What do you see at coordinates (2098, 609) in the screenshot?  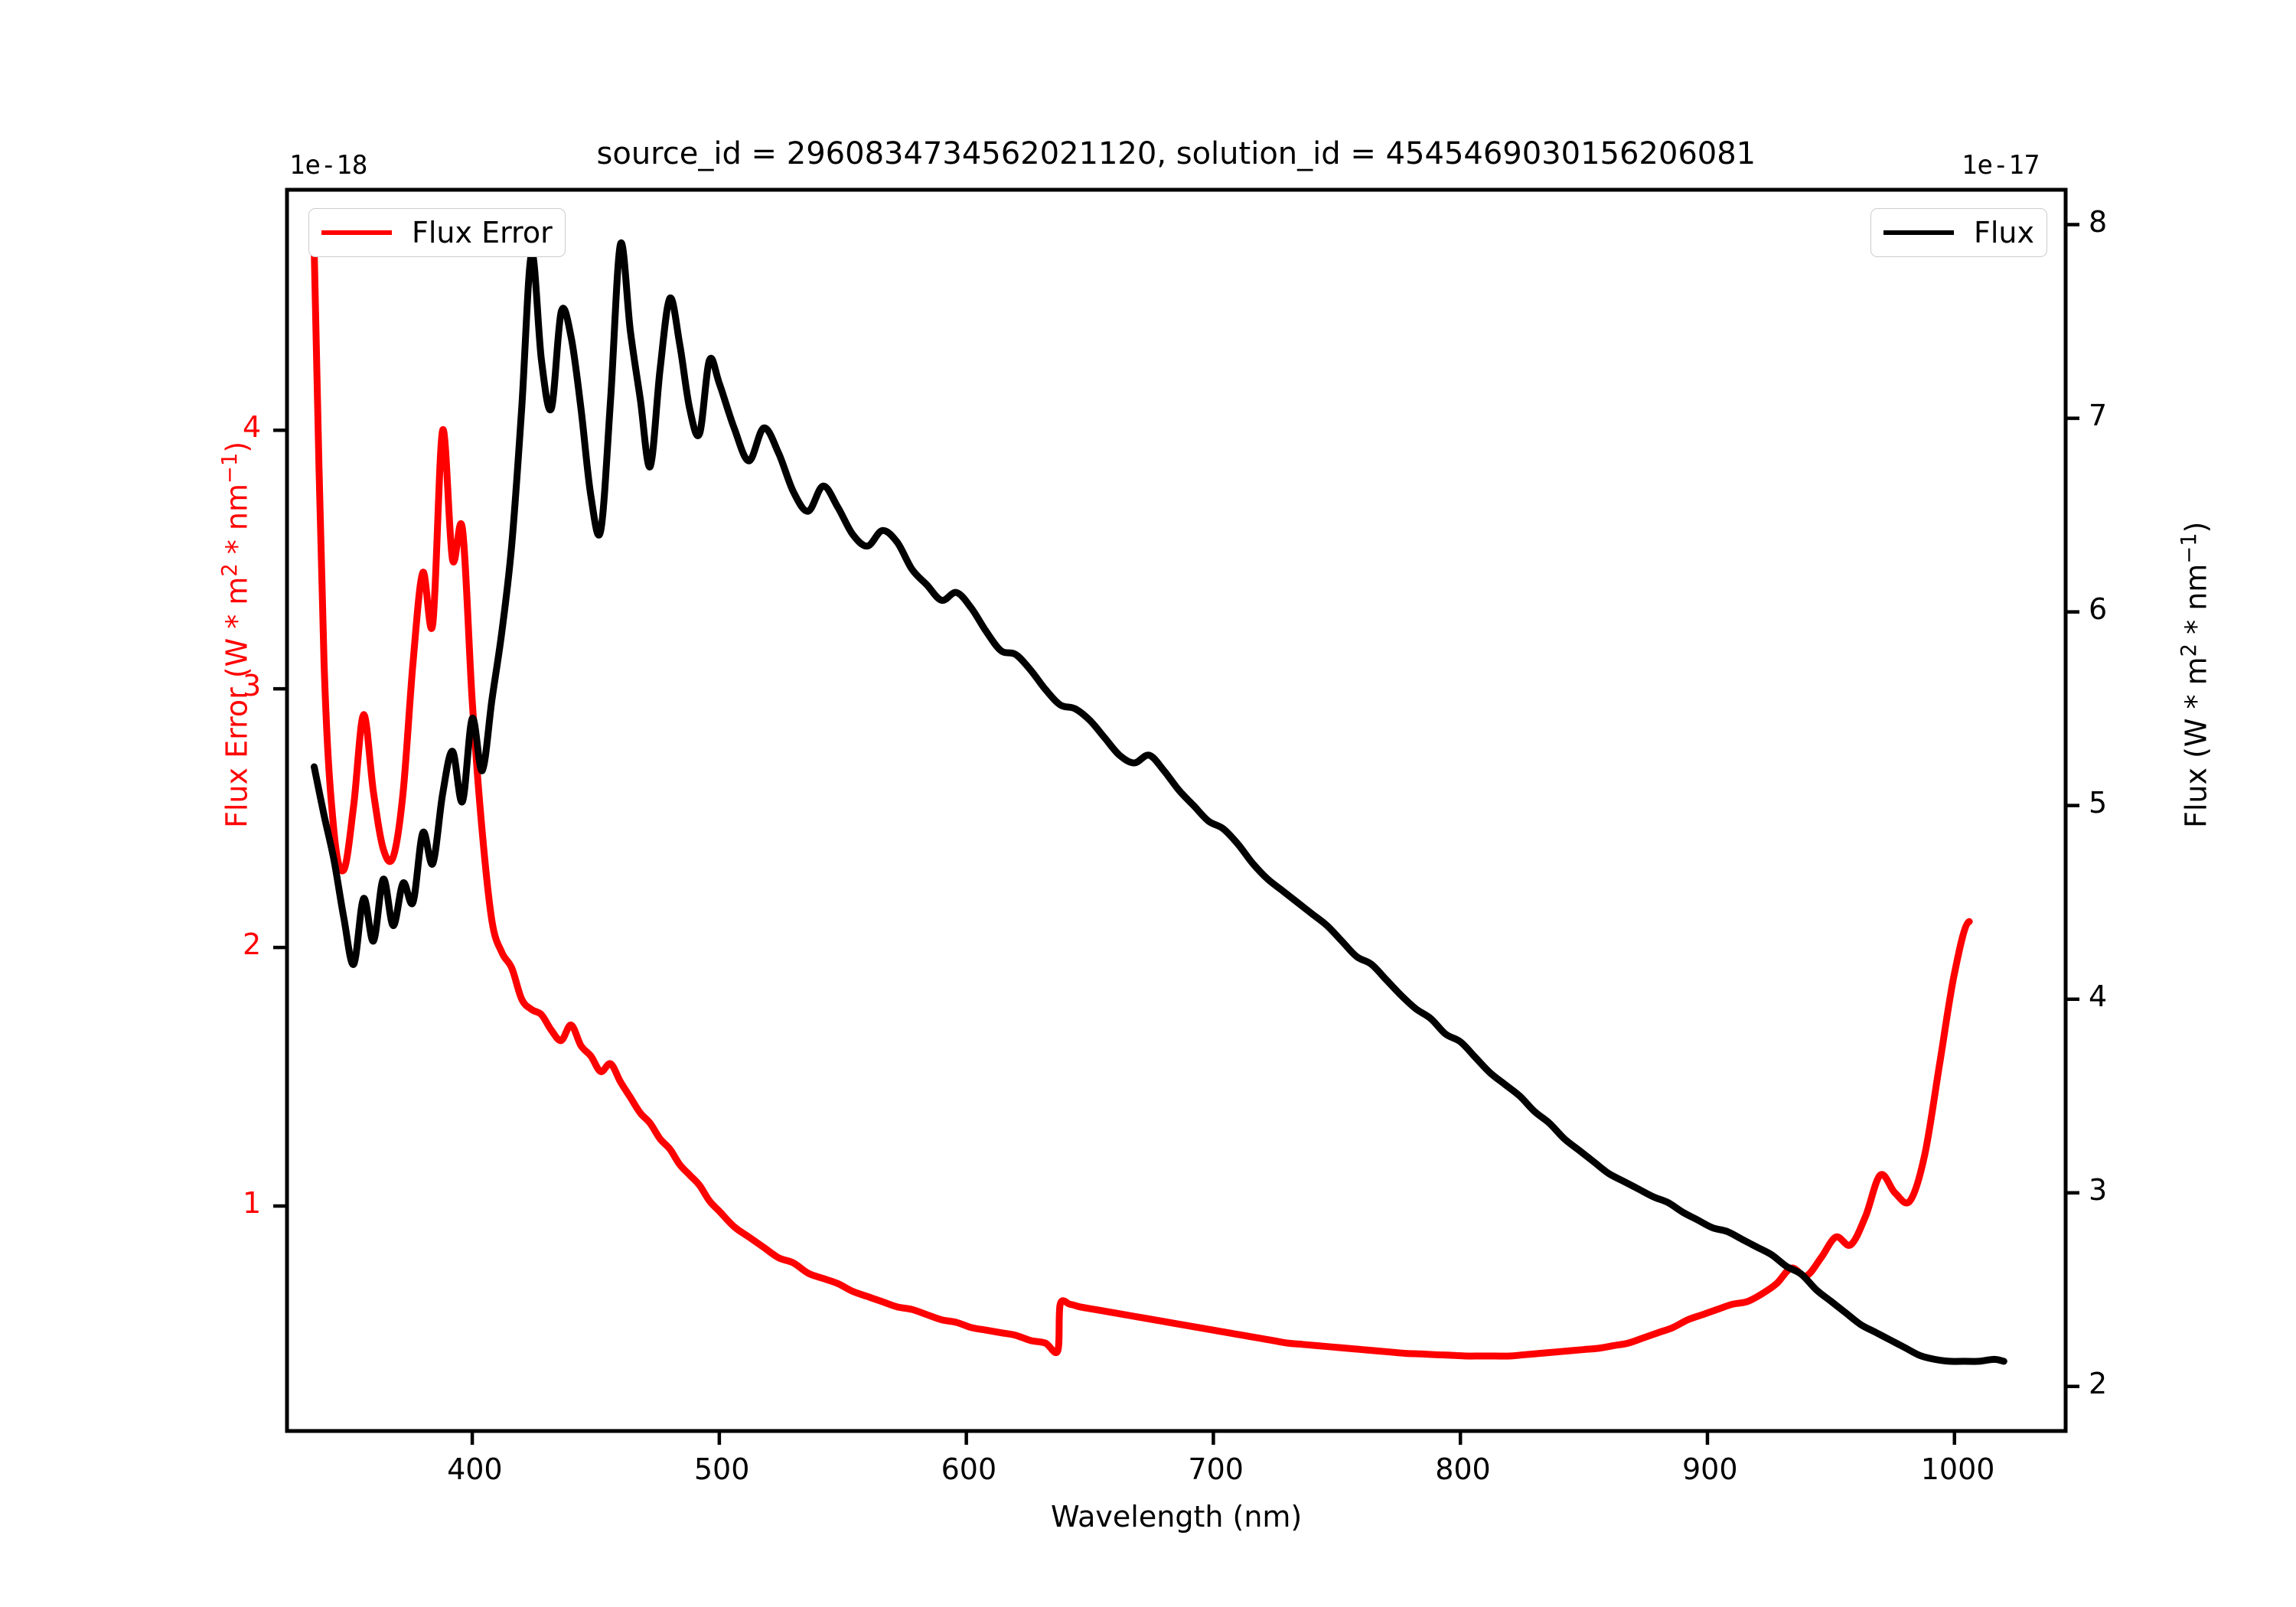 I see `y-right-tick-6: 6` at bounding box center [2098, 609].